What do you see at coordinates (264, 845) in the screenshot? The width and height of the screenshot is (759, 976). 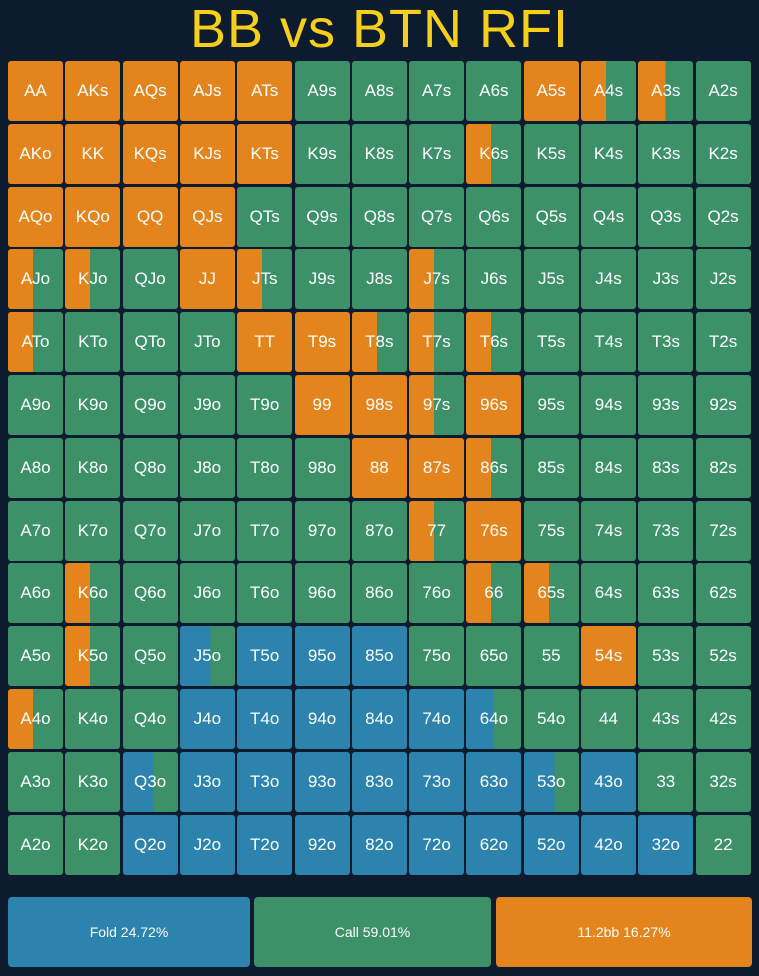 I see `hand-cell-T2o: T2o` at bounding box center [264, 845].